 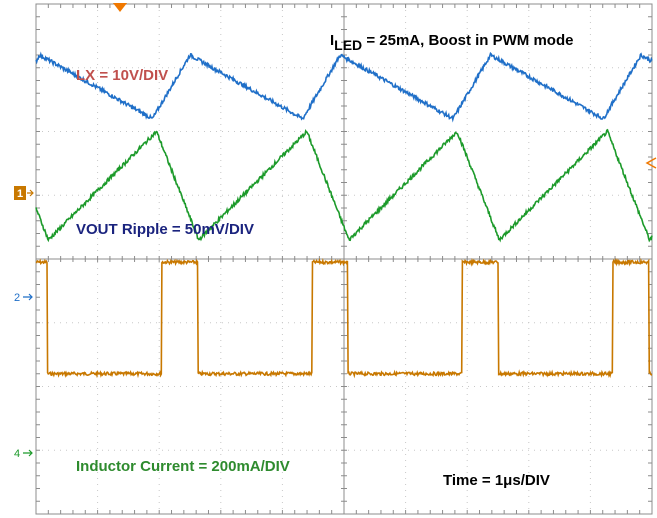 What do you see at coordinates (451, 42) in the screenshot?
I see `chart-title: ILED = 25mA, Boost in PWM mode` at bounding box center [451, 42].